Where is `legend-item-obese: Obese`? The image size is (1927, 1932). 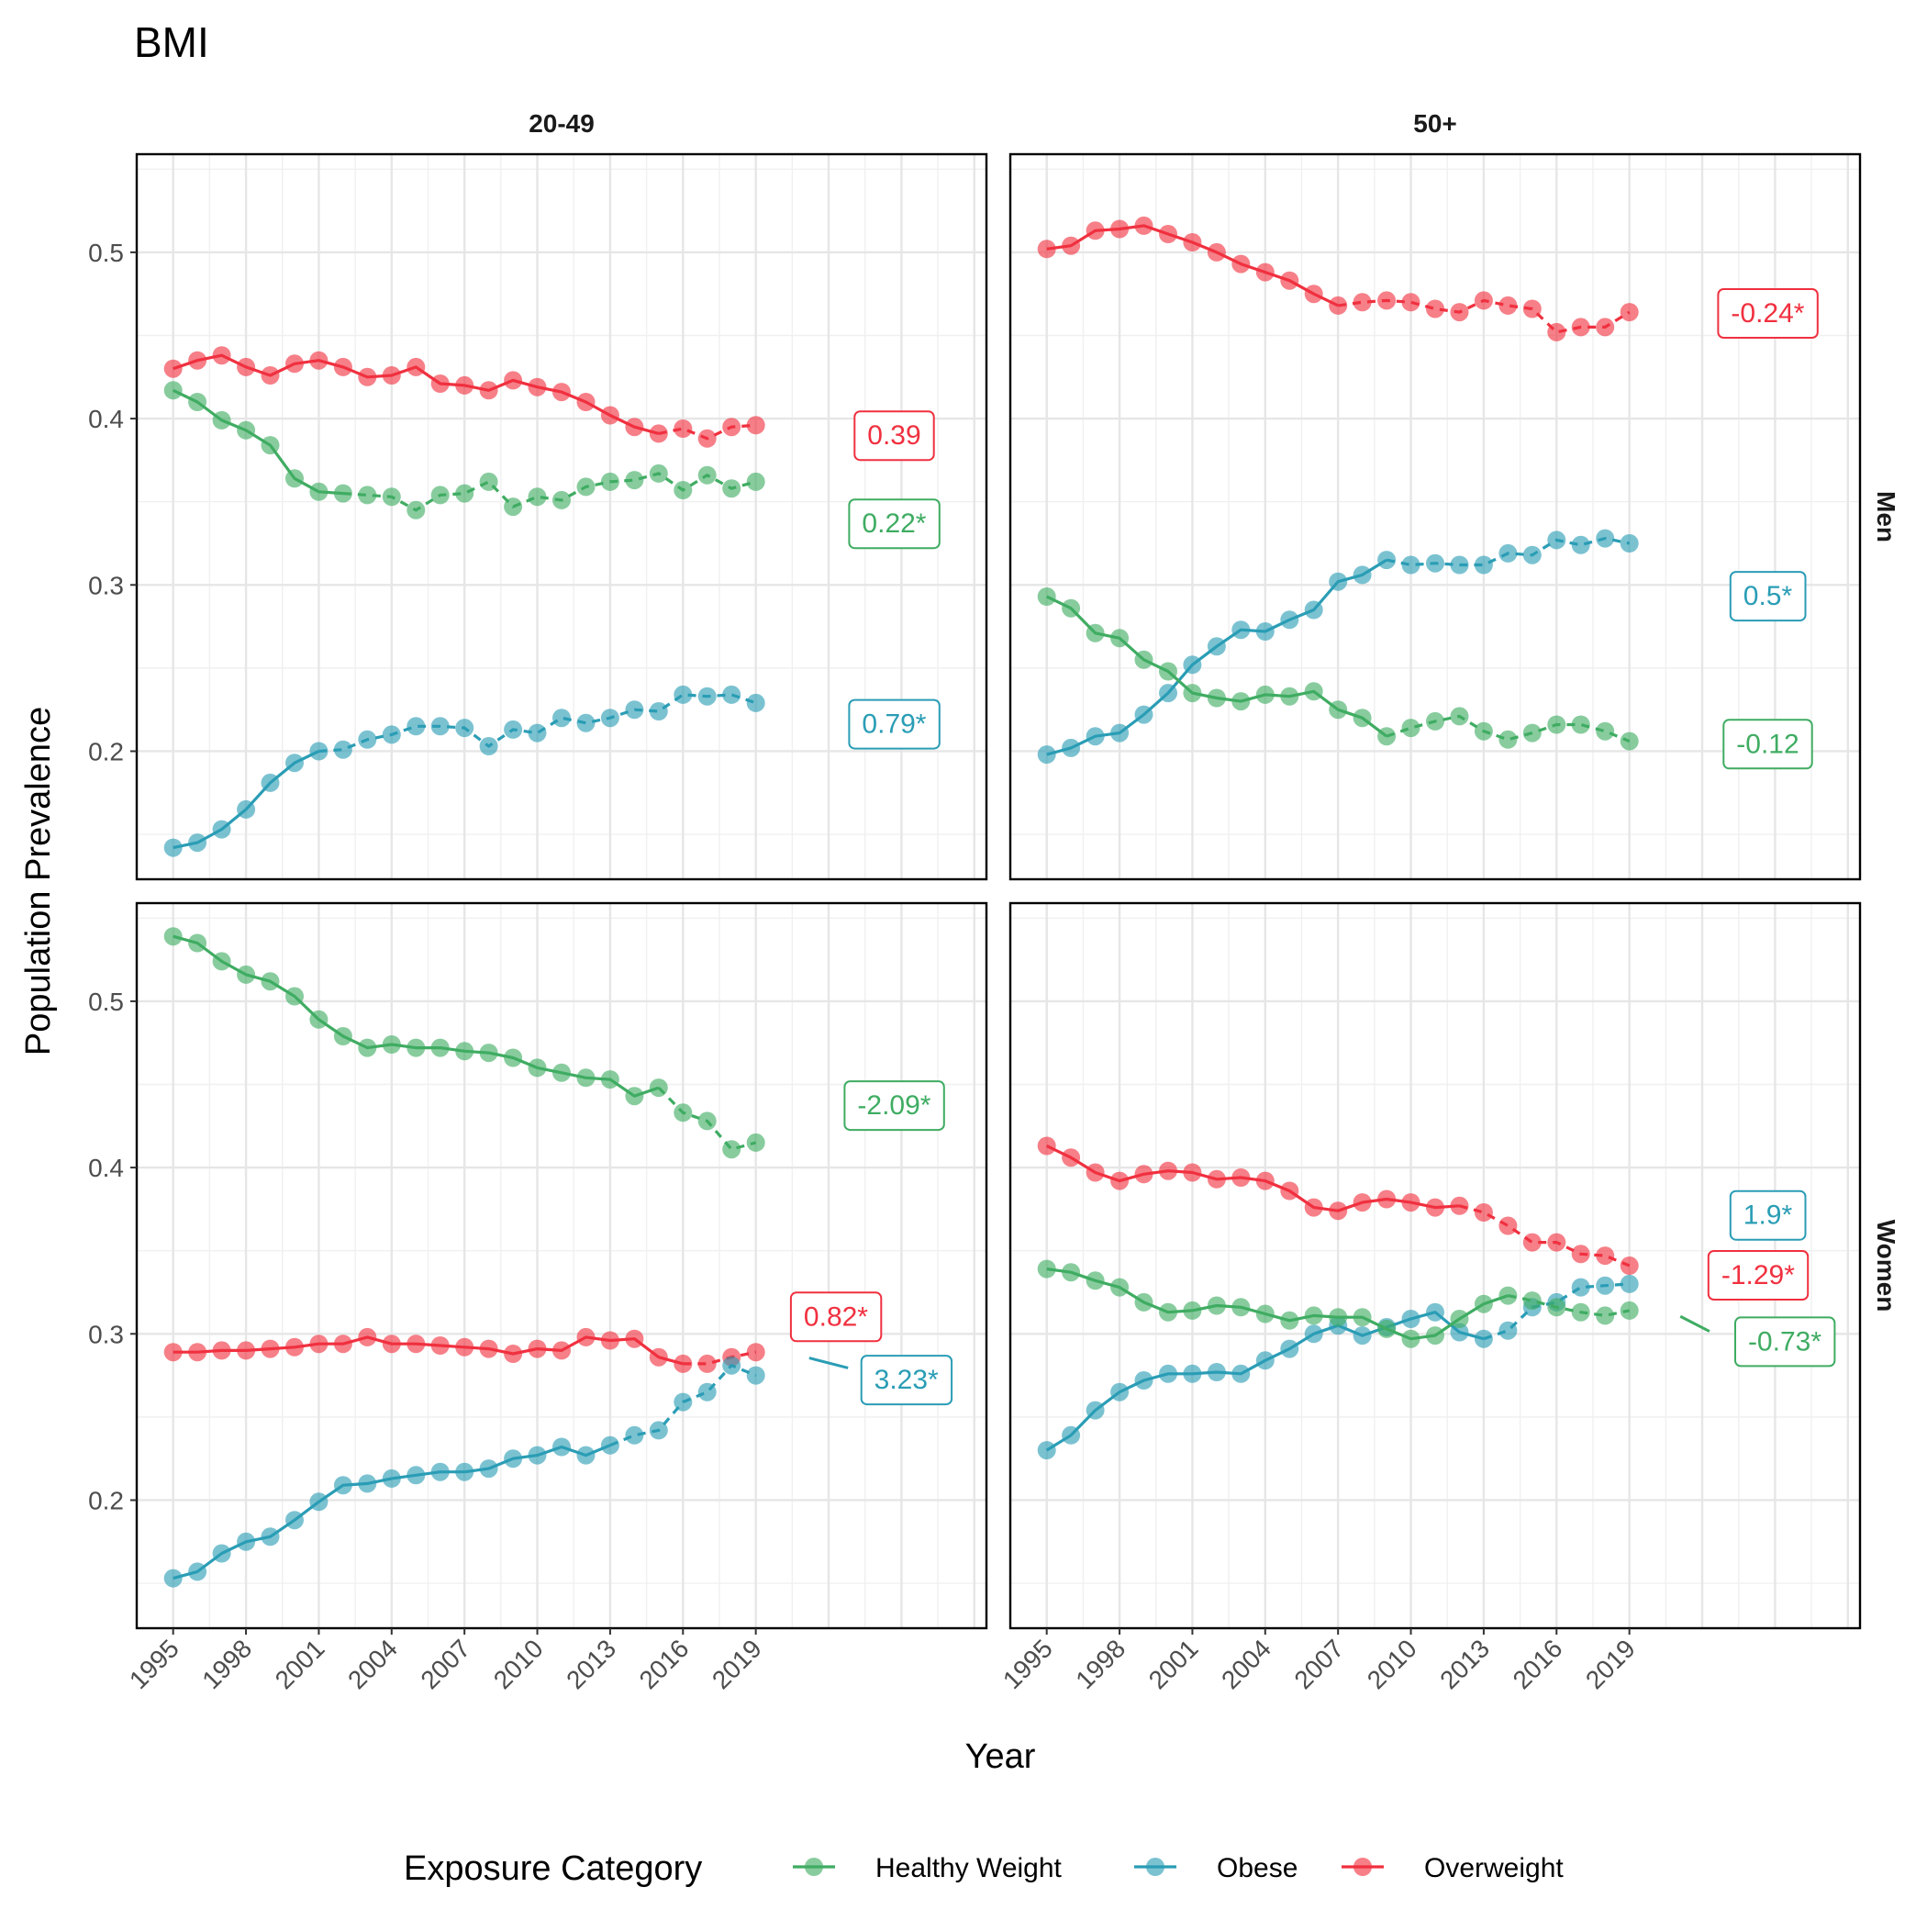 legend-item-obese: Obese is located at coordinates (1216, 1868).